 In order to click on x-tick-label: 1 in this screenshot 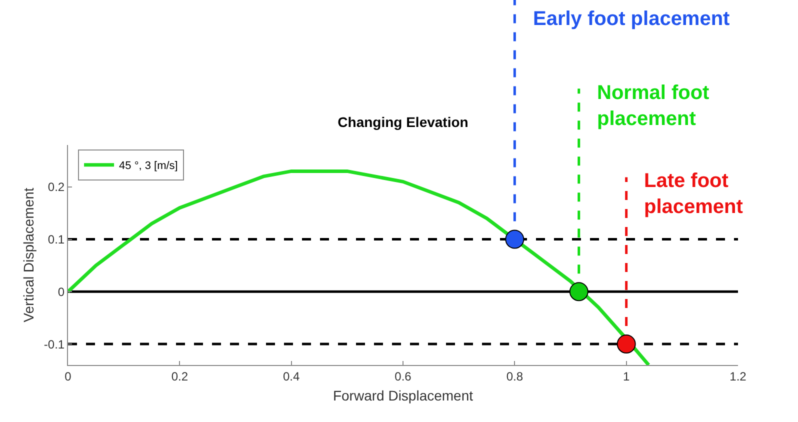, I will do `click(626, 376)`.